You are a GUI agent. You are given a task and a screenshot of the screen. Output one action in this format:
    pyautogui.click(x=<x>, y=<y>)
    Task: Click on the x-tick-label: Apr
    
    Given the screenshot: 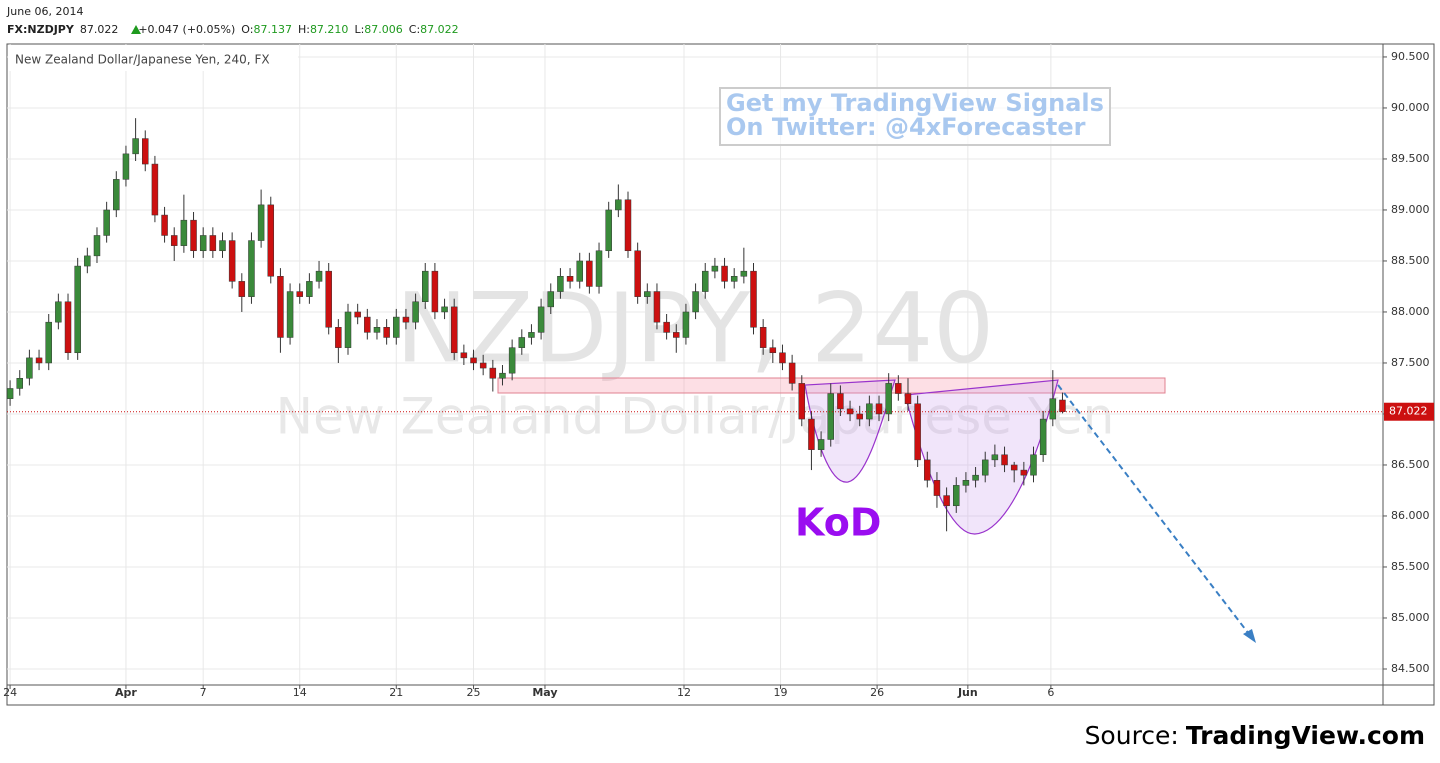 What is the action you would take?
    pyautogui.click(x=126, y=692)
    